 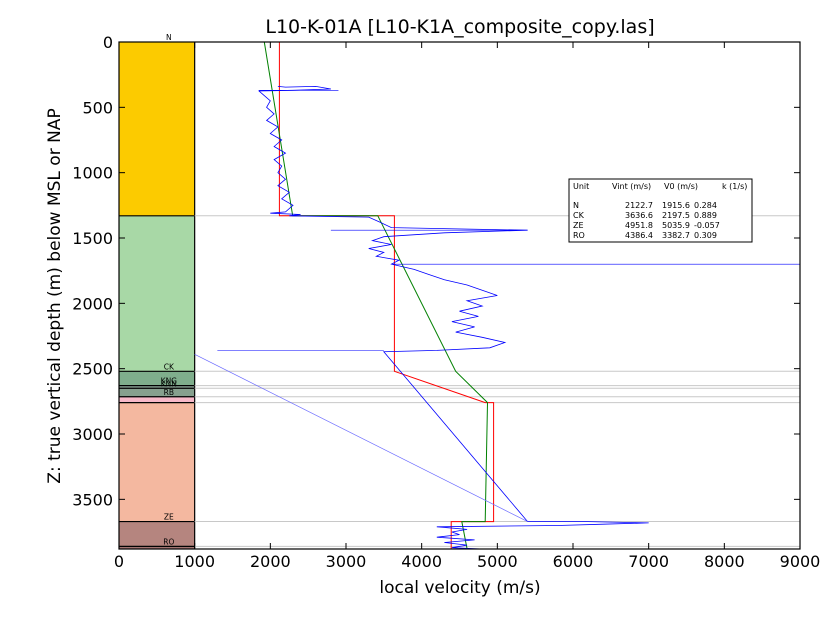 What do you see at coordinates (676, 225) in the screenshot?
I see `legend-row-v0: 5035.9` at bounding box center [676, 225].